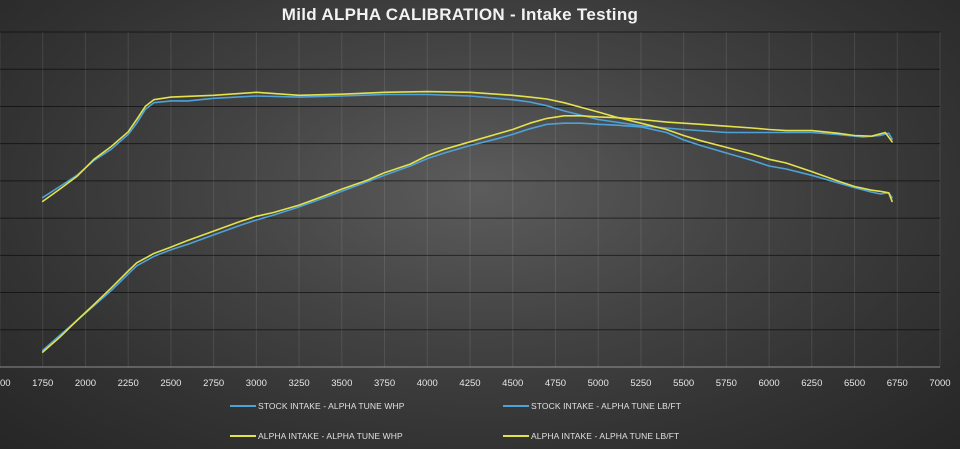  I want to click on legend-label-stock-whp: STOCK INTAKE - ALPHA TUNE WHP, so click(331, 406).